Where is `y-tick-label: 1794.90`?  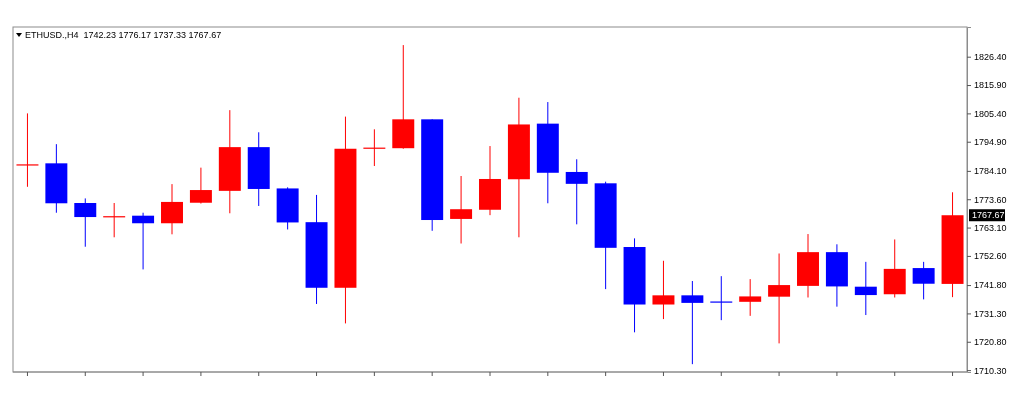
y-tick-label: 1794.90 is located at coordinates (990, 142).